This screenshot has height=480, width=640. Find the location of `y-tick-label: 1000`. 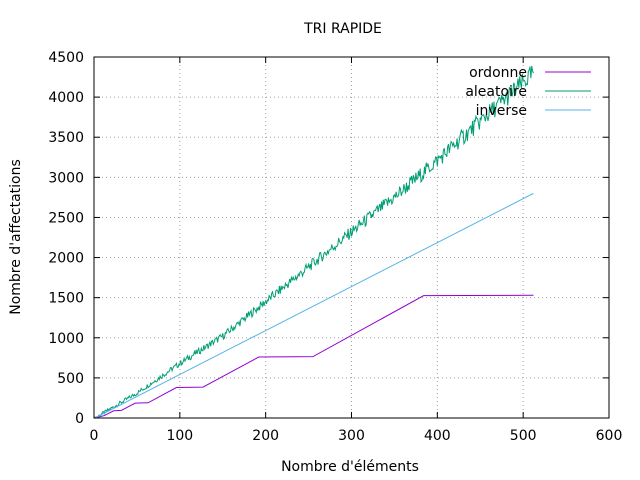

y-tick-label: 1000 is located at coordinates (66, 339).